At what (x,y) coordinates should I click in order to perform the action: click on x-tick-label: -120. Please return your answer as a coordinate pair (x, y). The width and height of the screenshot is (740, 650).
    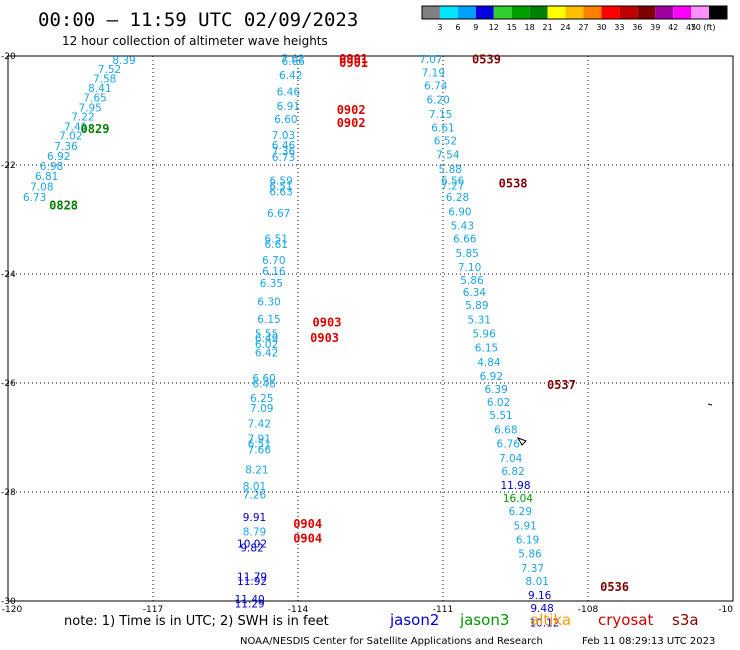
    Looking at the image, I should click on (12, 610).